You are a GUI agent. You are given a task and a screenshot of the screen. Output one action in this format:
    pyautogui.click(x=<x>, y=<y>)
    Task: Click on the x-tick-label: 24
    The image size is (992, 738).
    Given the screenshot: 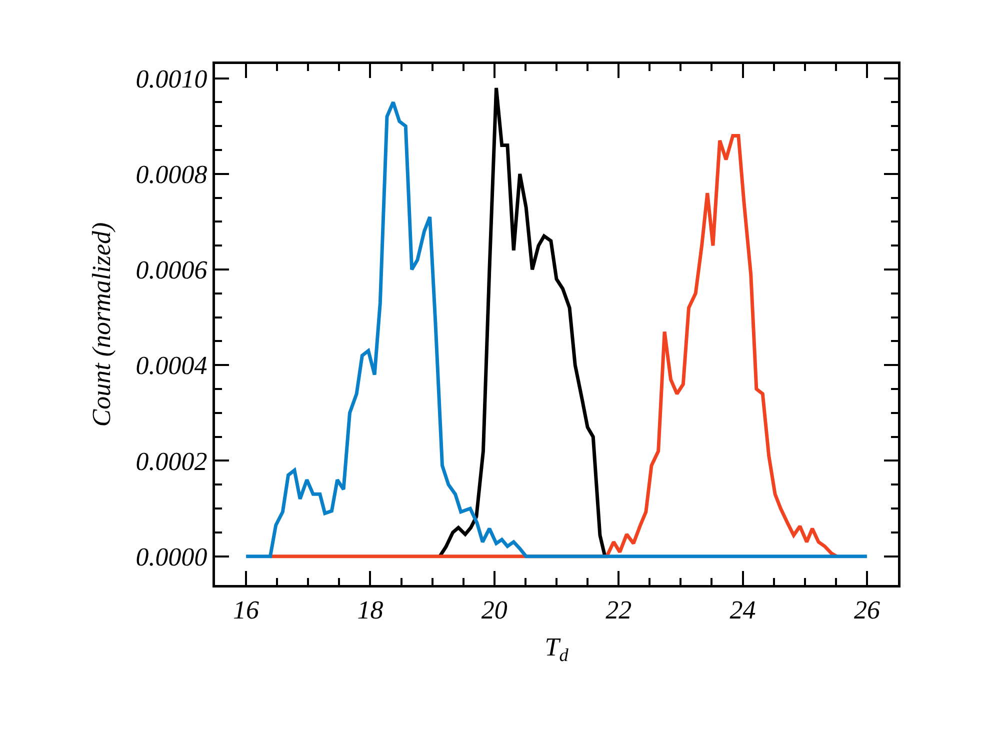 What is the action you would take?
    pyautogui.click(x=743, y=610)
    